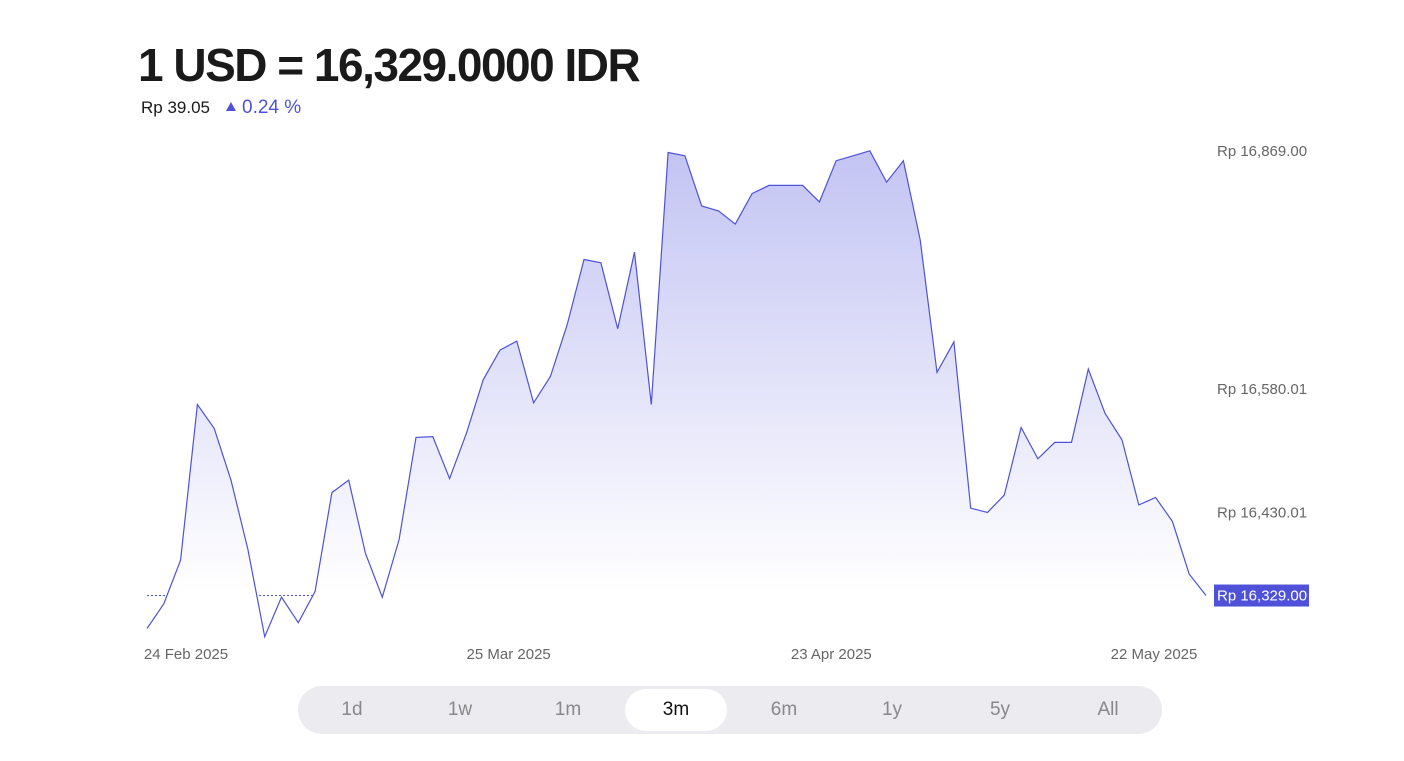 The image size is (1404, 761). Describe the element at coordinates (509, 654) in the screenshot. I see `x-tick-label: 25 Mar 2025` at that location.